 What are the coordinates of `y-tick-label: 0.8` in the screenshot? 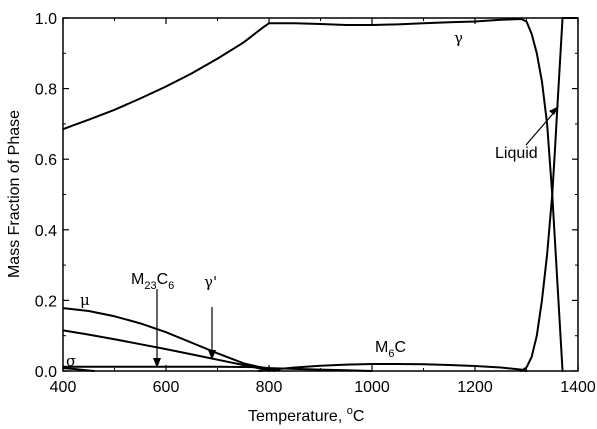 It's located at (46, 90).